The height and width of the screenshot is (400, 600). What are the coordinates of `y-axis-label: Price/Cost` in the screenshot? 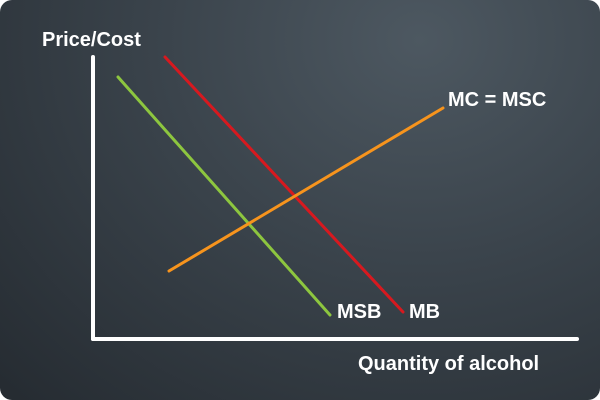 It's located at (91, 40).